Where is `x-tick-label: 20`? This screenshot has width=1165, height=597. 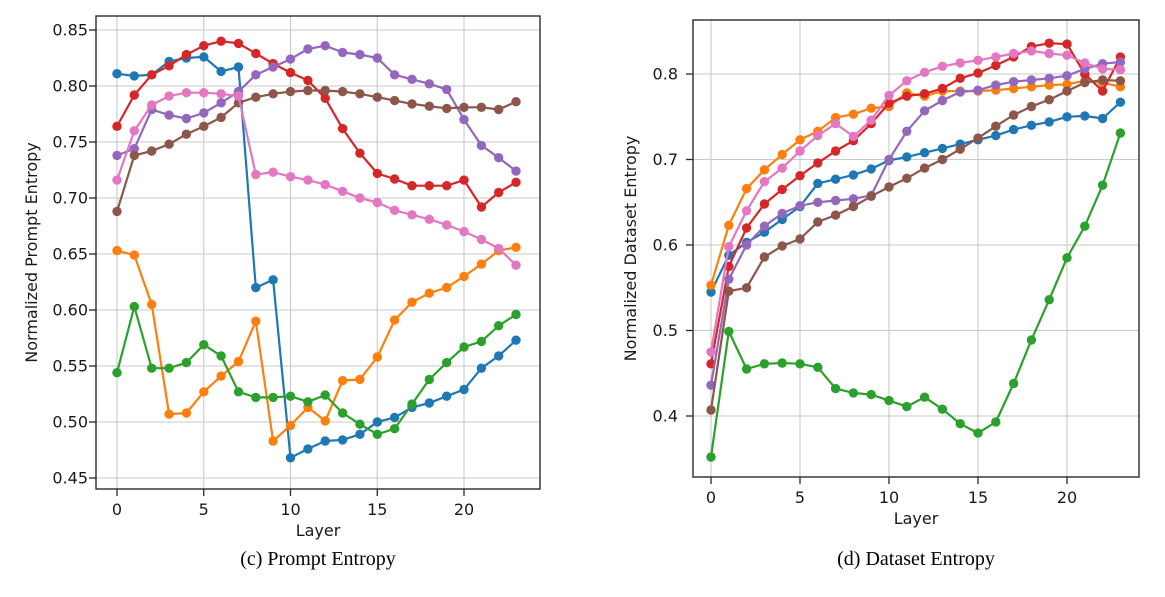 x-tick-label: 20 is located at coordinates (1067, 497).